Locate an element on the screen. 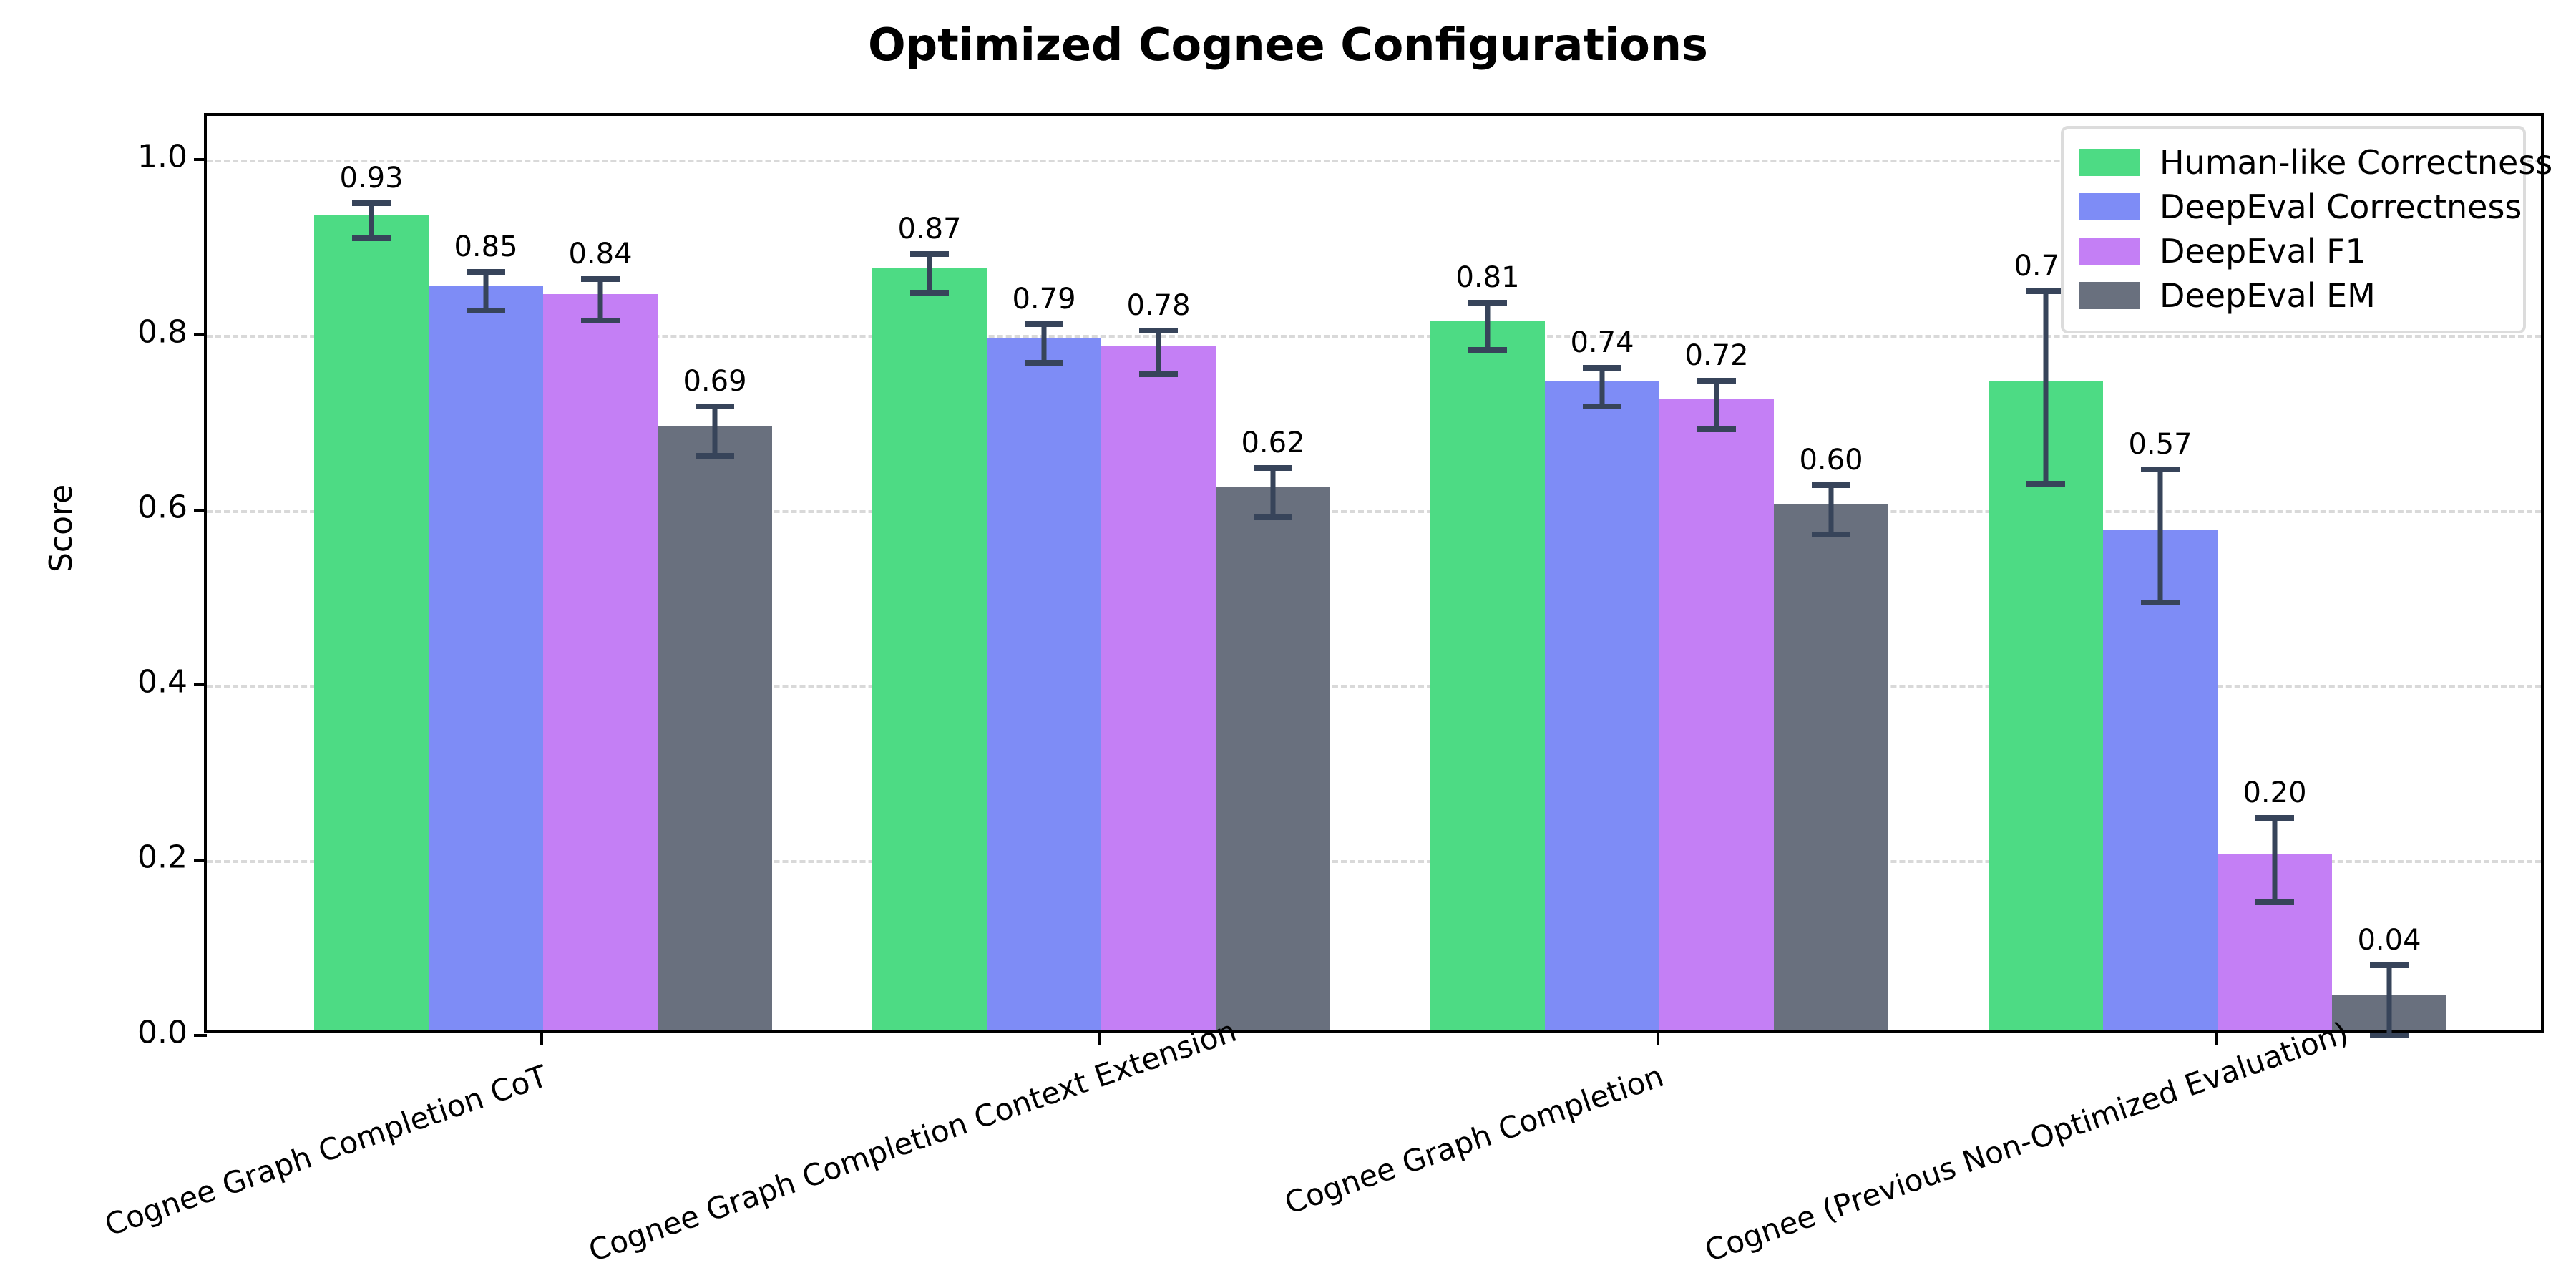 This screenshot has width=2576, height=1288. bar-value-label: 0.69 is located at coordinates (715, 382).